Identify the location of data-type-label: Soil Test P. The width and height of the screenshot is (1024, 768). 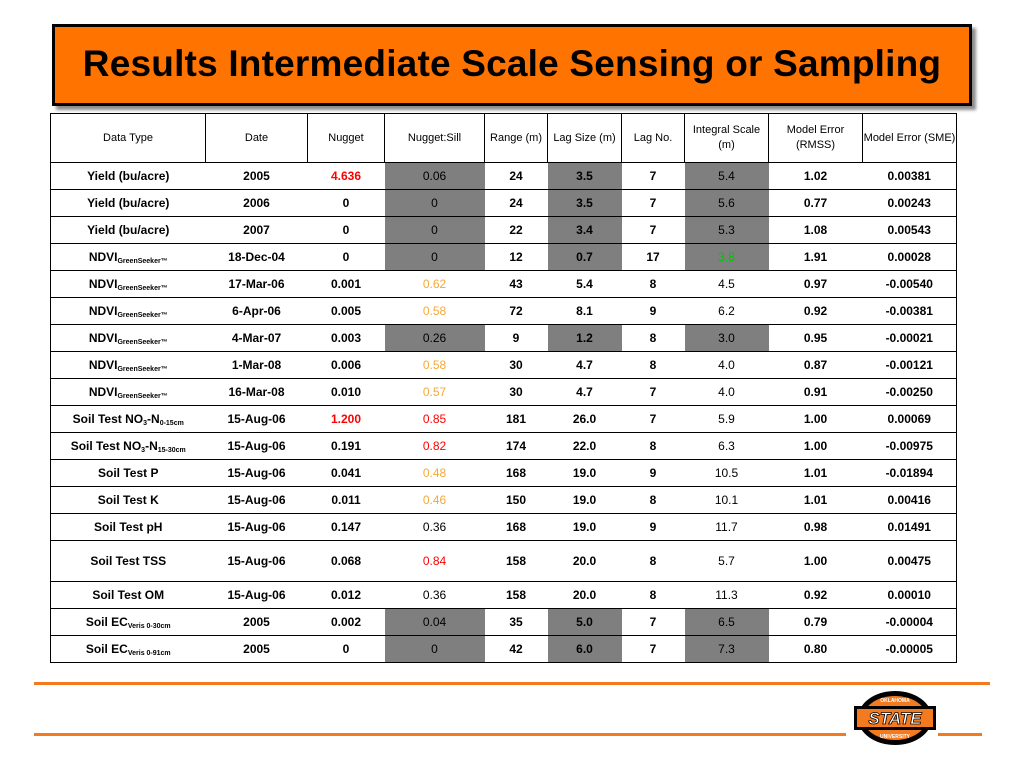
(128, 473).